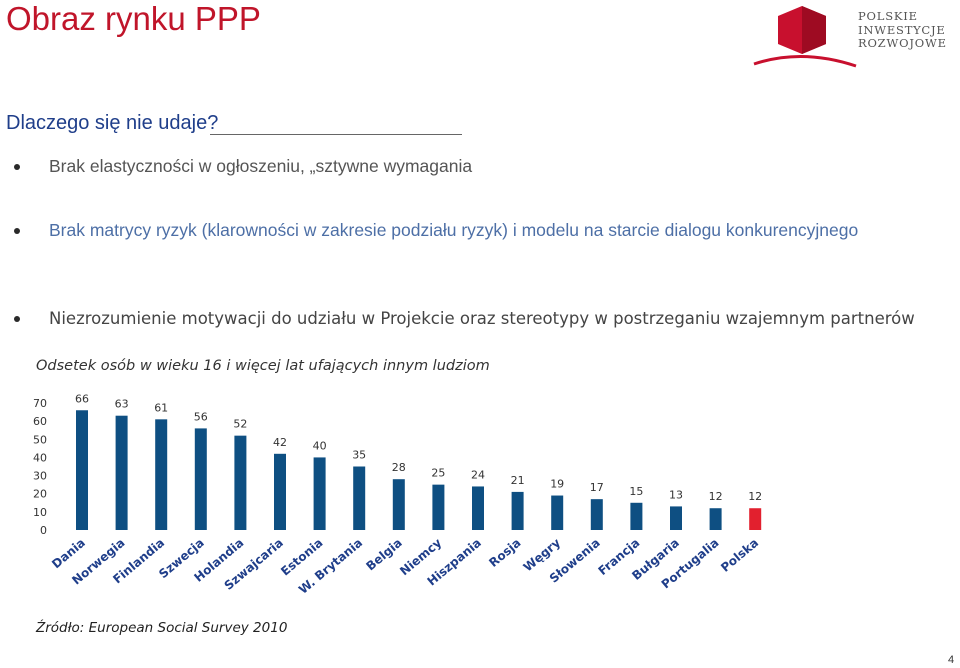 The height and width of the screenshot is (668, 960). I want to click on y-tick-label: 30, so click(40, 476).